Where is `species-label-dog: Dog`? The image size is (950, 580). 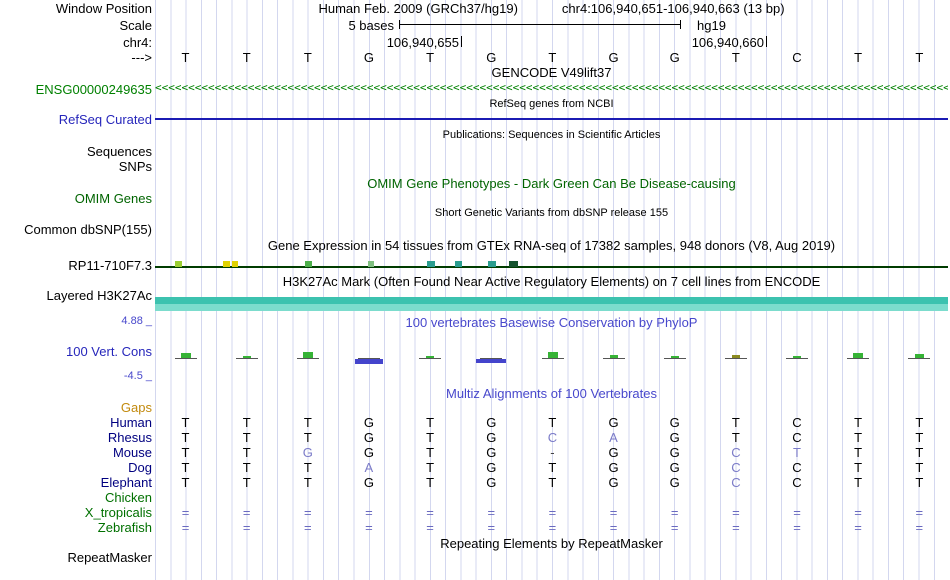 species-label-dog: Dog is located at coordinates (140, 467).